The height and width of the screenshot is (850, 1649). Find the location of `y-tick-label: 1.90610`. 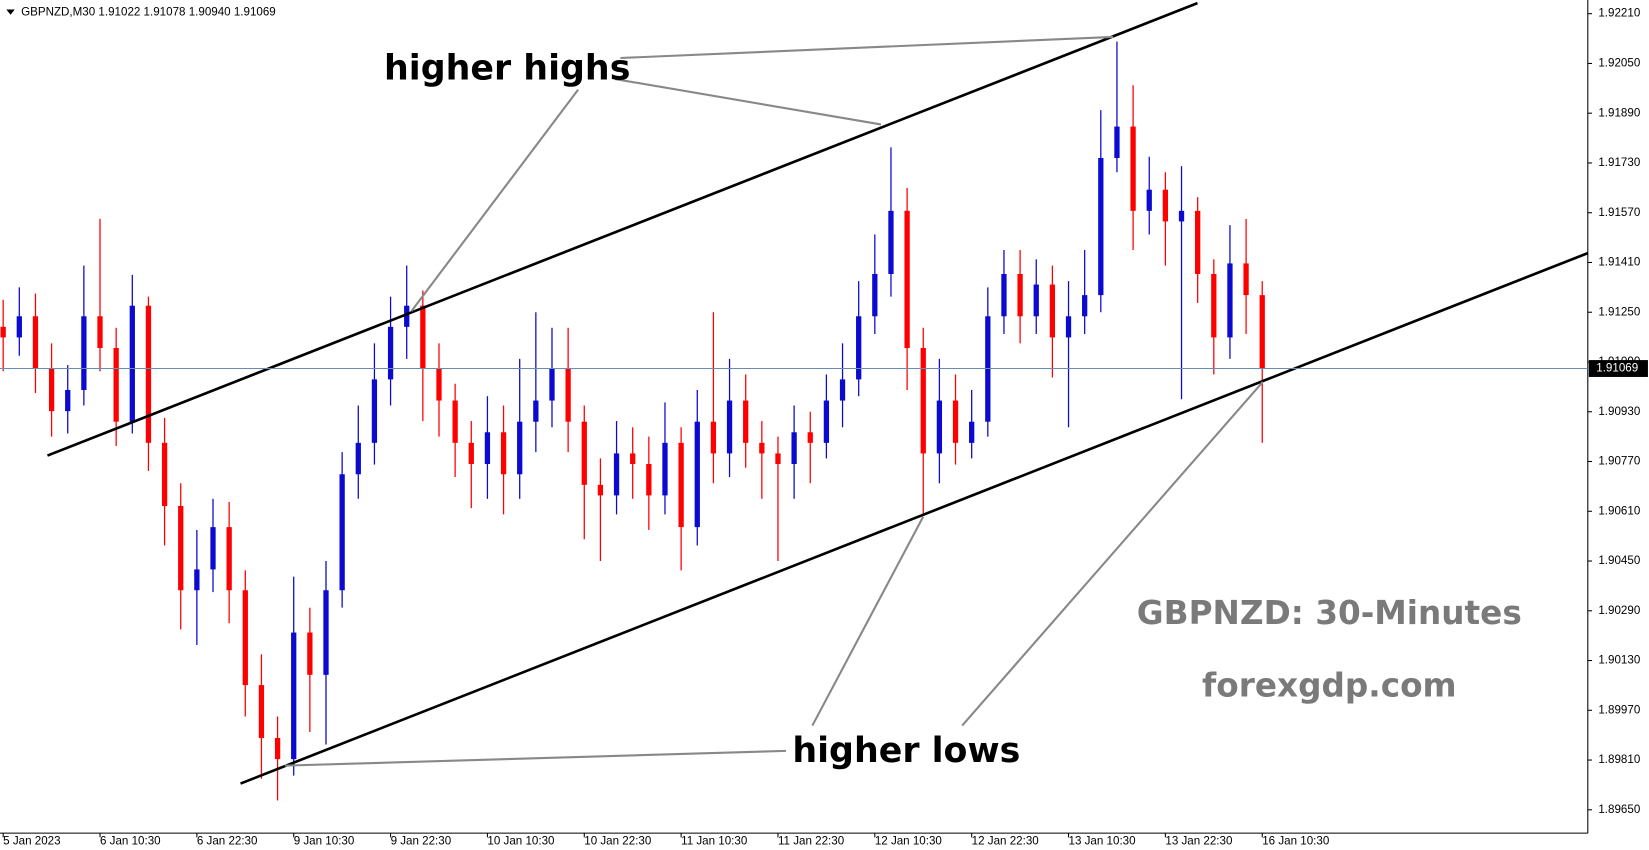

y-tick-label: 1.90610 is located at coordinates (1619, 510).